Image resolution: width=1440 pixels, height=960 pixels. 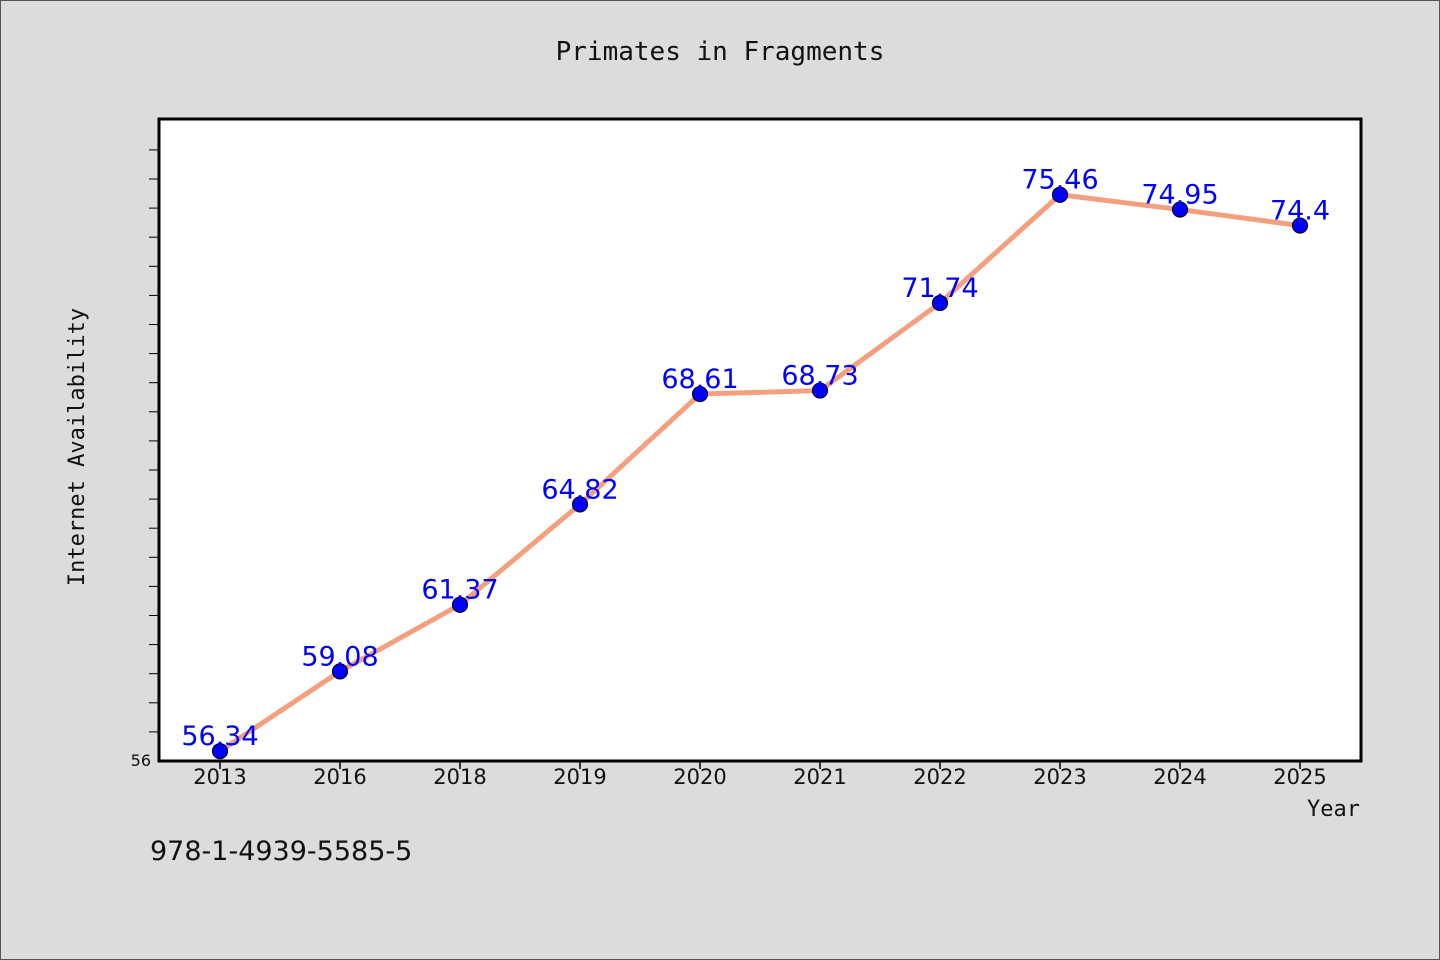 I want to click on data-label: 68.73, so click(x=819, y=376).